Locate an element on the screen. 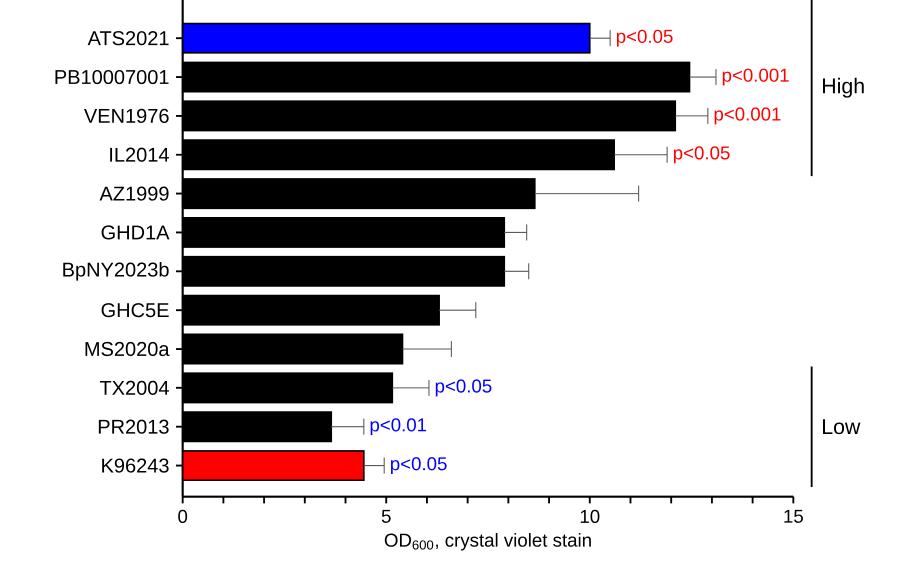 This screenshot has width=900, height=574. y-tick-label: PR2013 is located at coordinates (133, 427).